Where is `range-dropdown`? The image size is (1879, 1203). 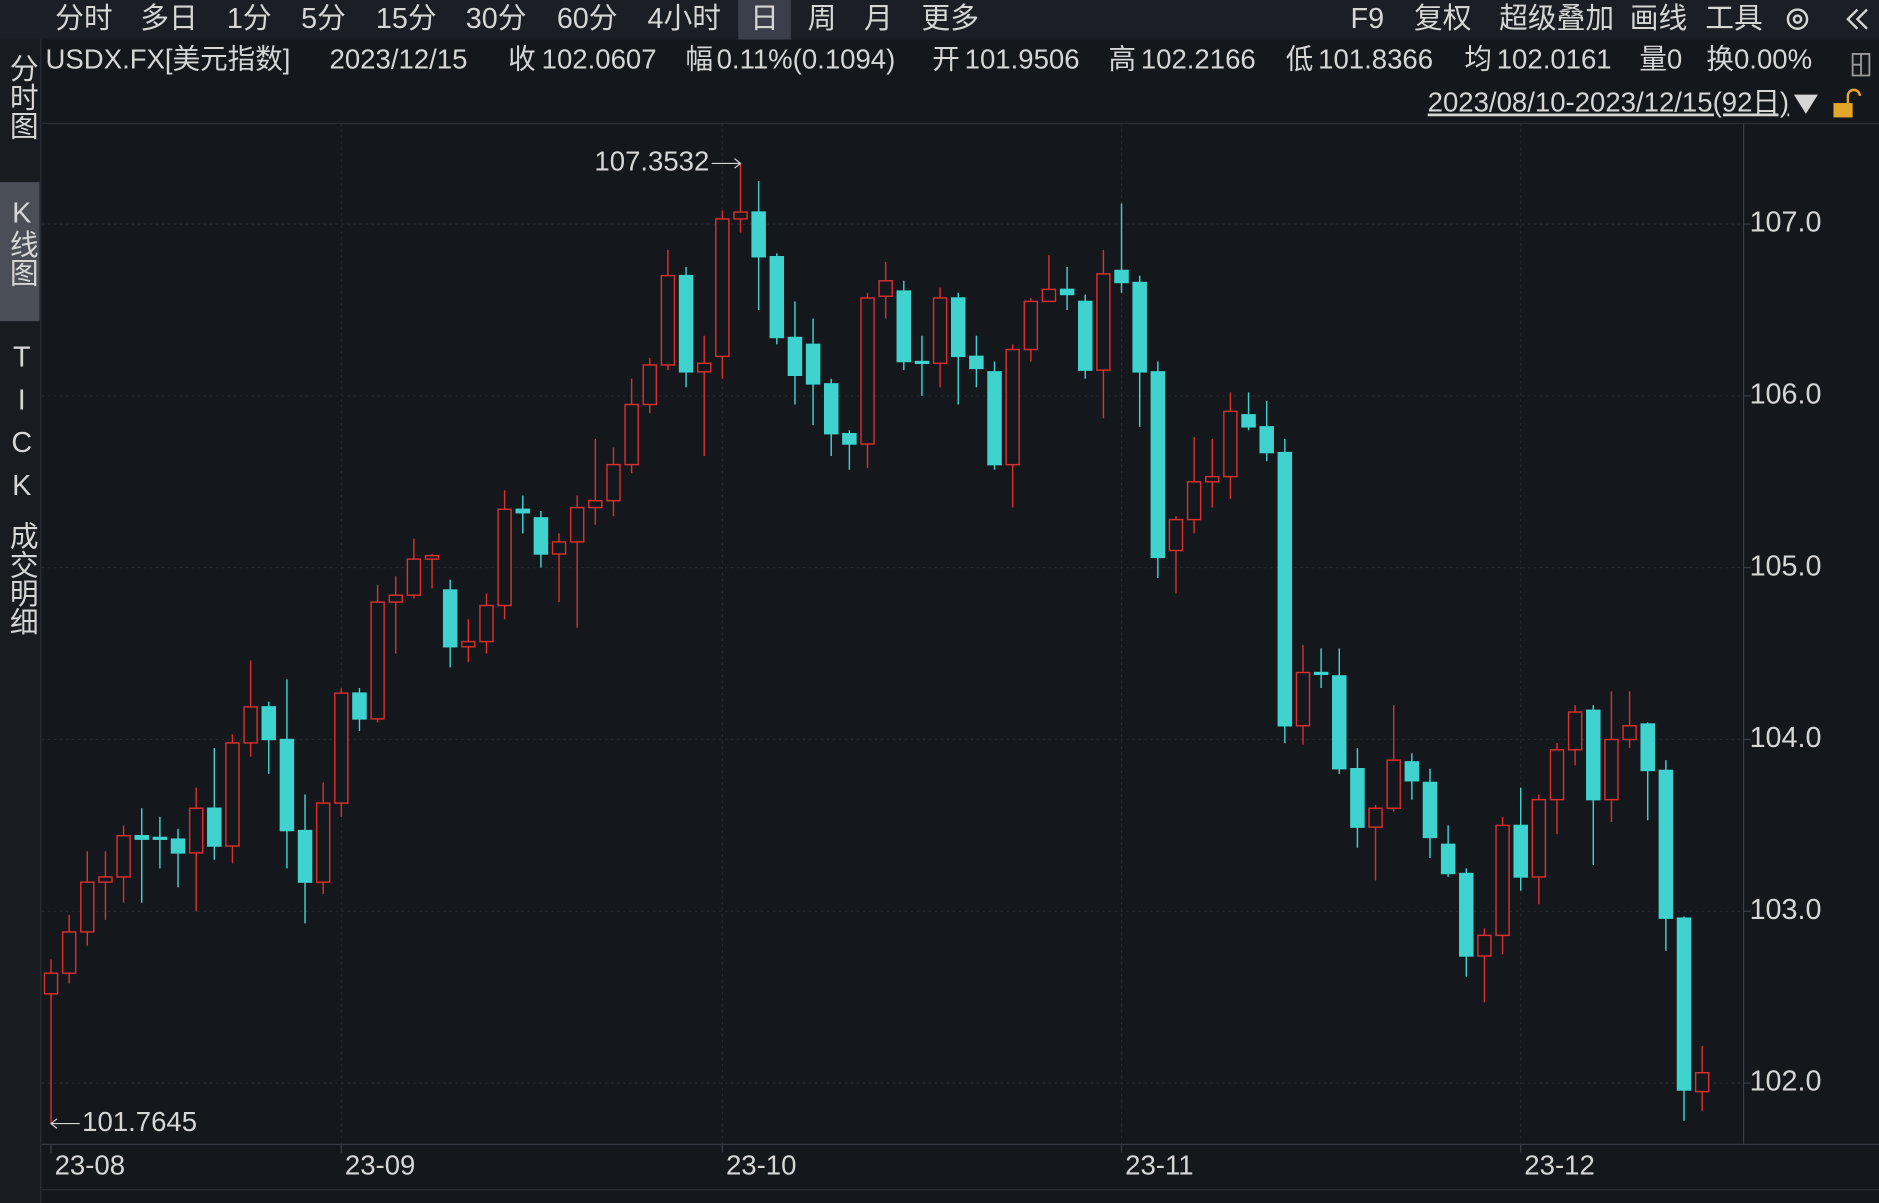
range-dropdown is located at coordinates (1805, 104).